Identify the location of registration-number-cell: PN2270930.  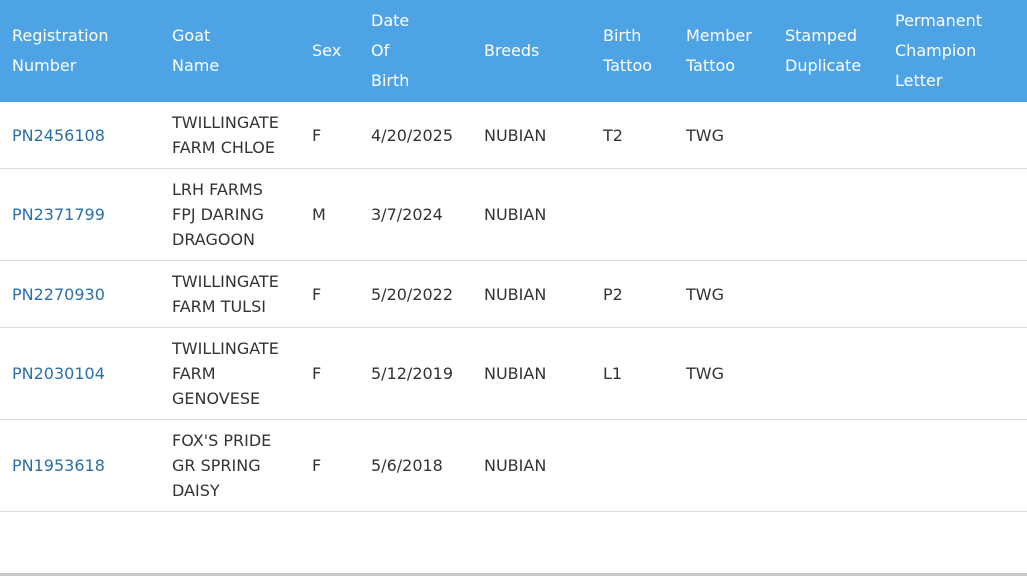
(80, 294).